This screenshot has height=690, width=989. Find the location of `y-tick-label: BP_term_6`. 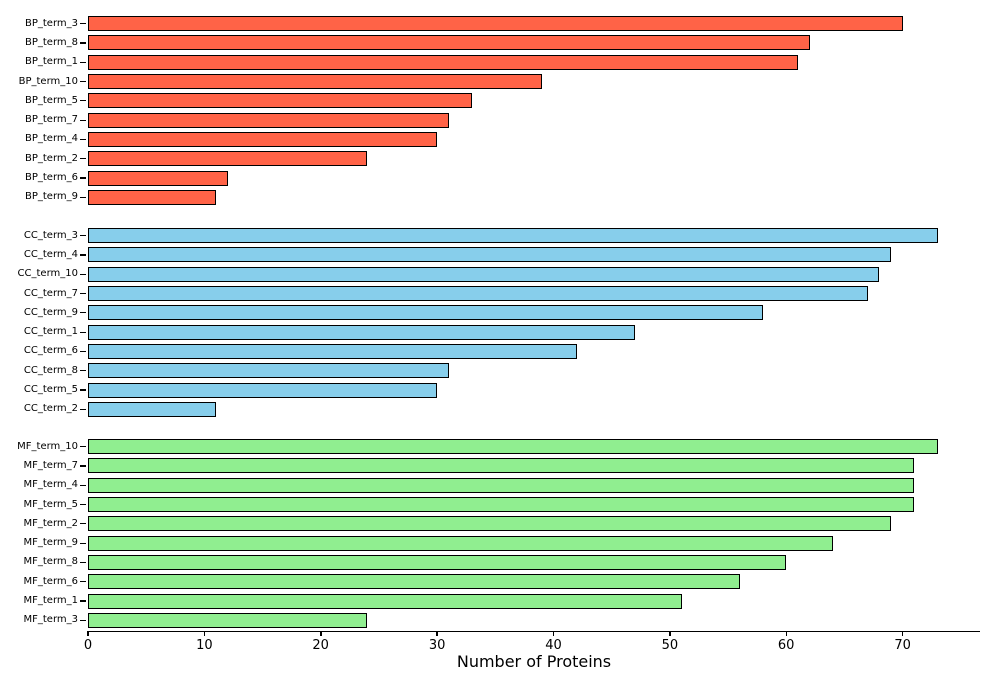

y-tick-label: BP_term_6 is located at coordinates (51, 178).